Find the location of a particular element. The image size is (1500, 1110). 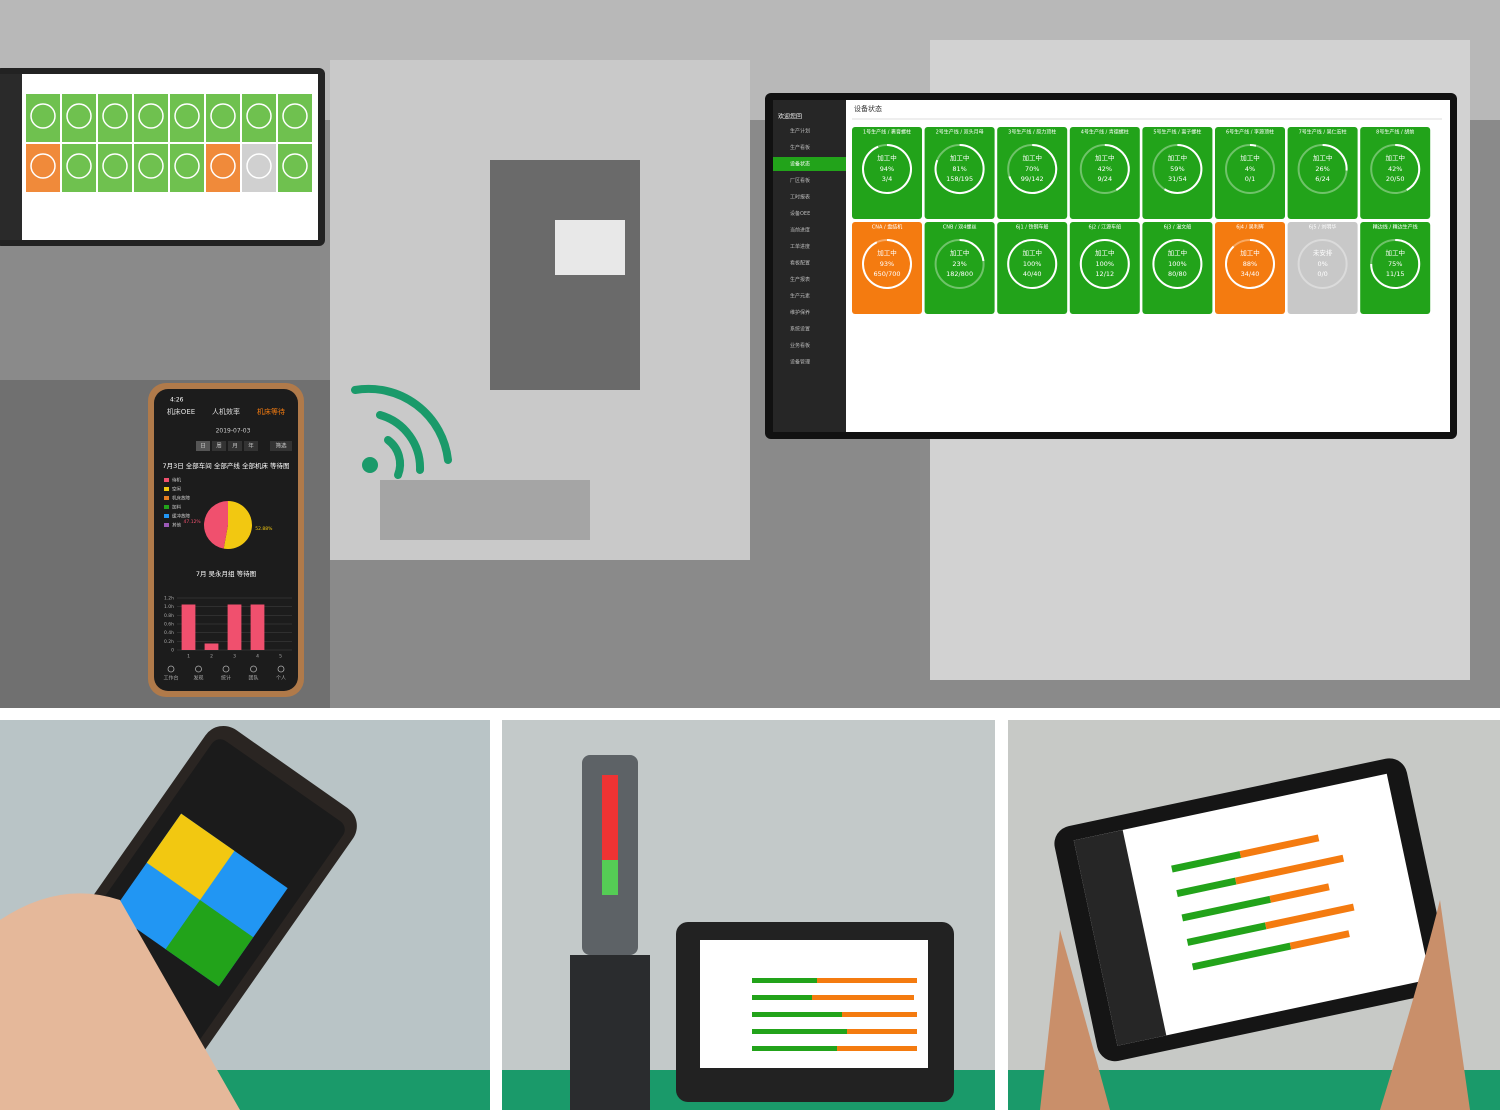

tile-percent: 42% is located at coordinates (1395, 169).